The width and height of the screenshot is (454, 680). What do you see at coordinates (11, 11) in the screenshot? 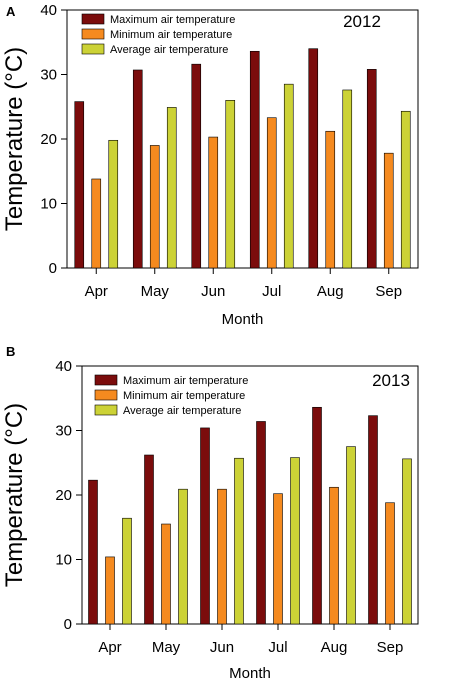
I see `panel-label: A` at bounding box center [11, 11].